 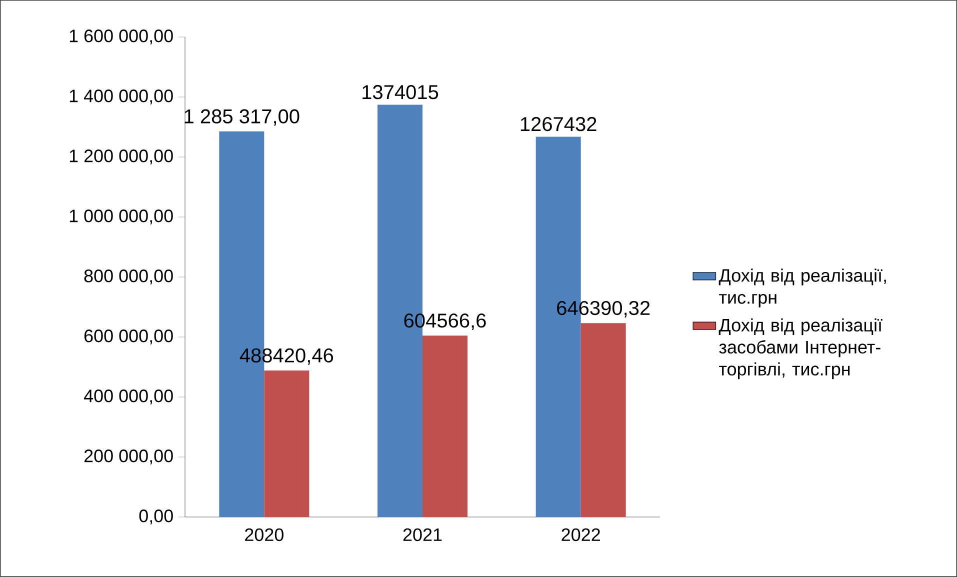 I want to click on legend-label: Дохід від реалізації, тис.грн, so click(x=802, y=288).